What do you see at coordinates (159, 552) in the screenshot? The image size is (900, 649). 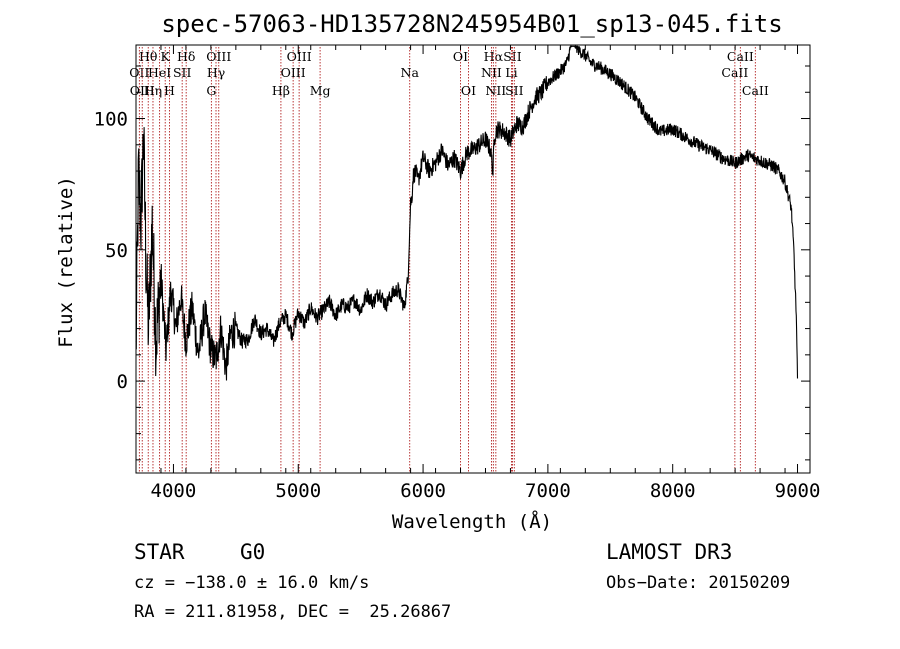 I see `object-class: STAR` at bounding box center [159, 552].